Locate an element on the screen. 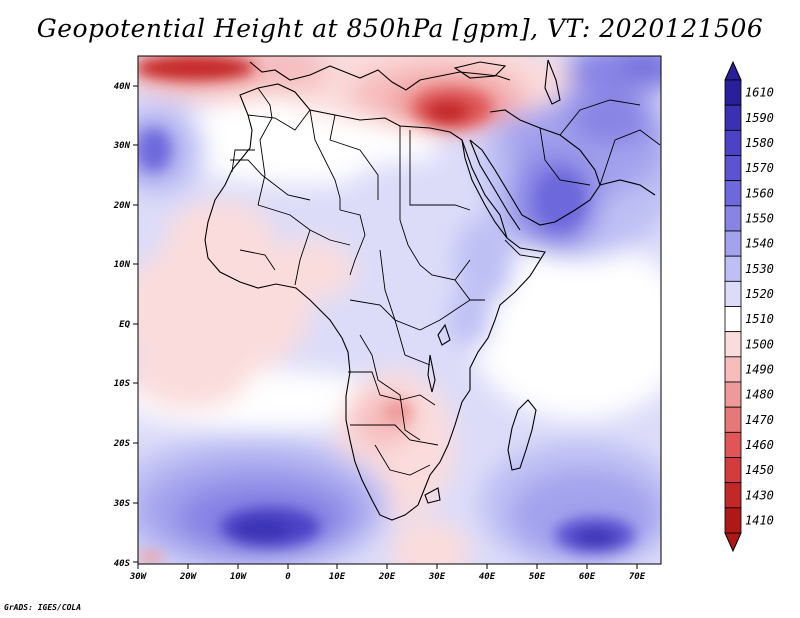  colorbar-label: 1510 is located at coordinates (759, 319).